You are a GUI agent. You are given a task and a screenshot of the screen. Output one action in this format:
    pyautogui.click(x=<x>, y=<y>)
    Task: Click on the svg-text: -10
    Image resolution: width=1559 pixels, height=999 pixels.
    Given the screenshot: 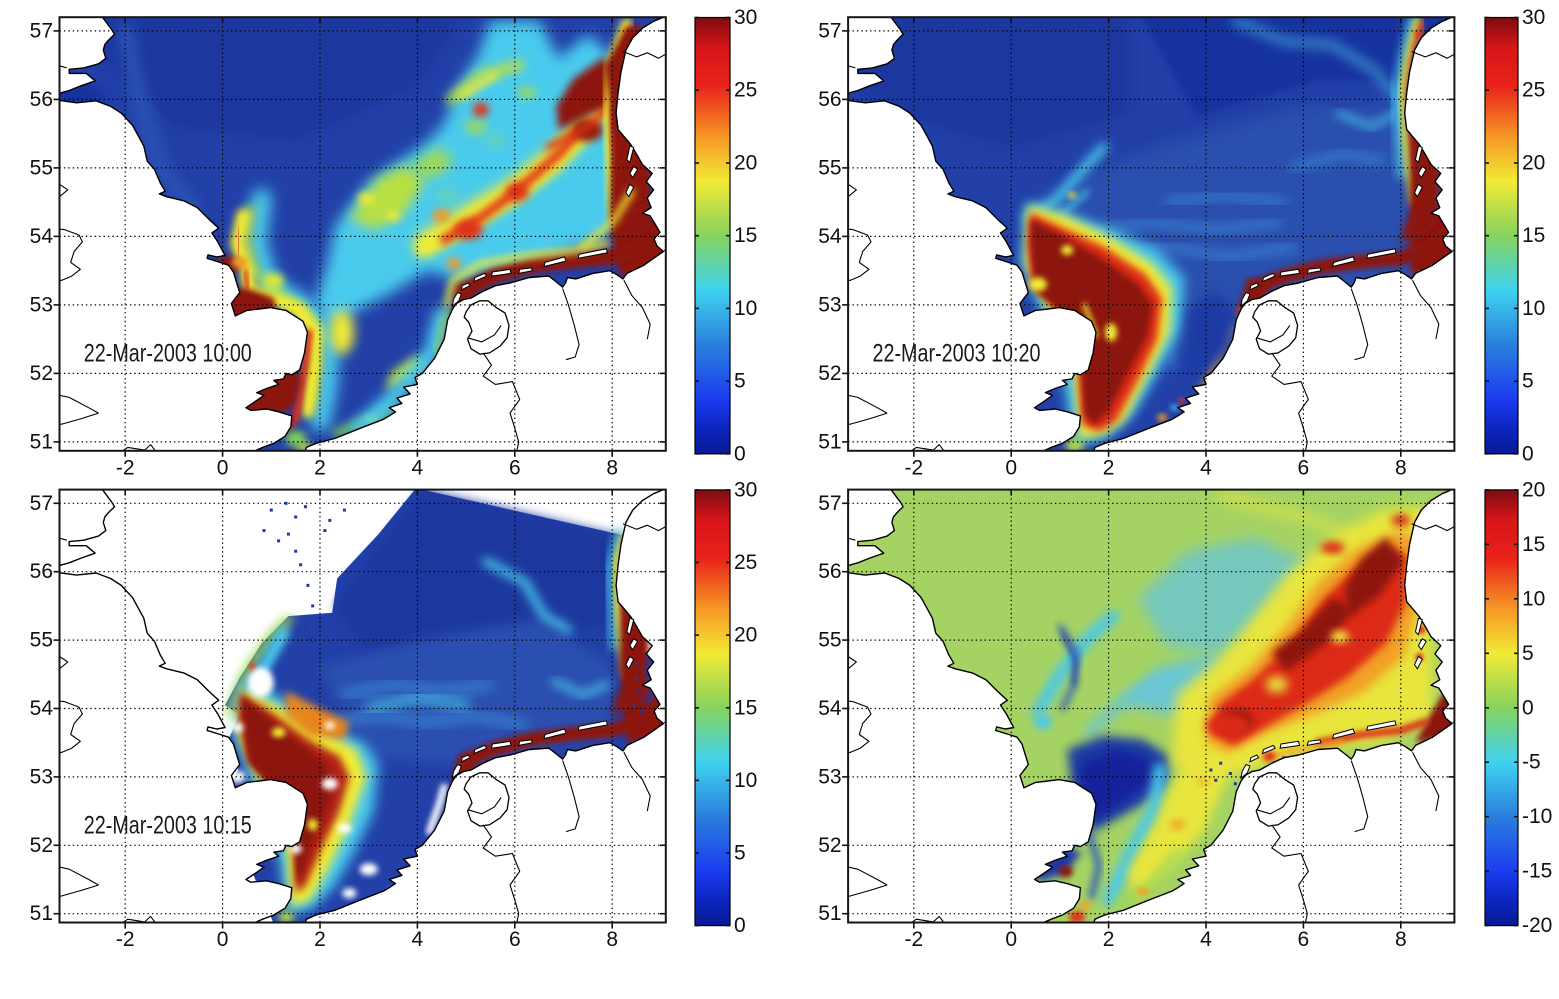 What is the action you would take?
    pyautogui.click(x=1537, y=816)
    